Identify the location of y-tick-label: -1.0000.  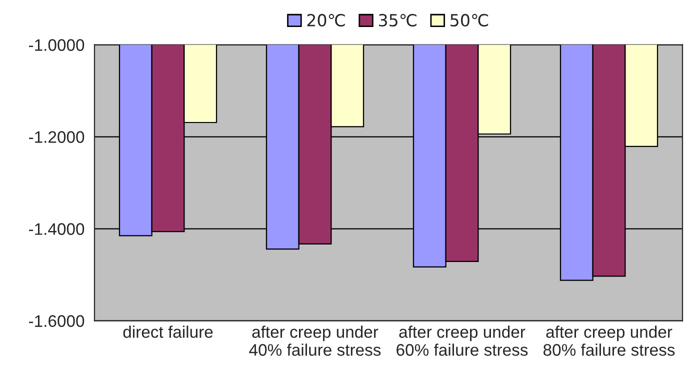
(56, 45).